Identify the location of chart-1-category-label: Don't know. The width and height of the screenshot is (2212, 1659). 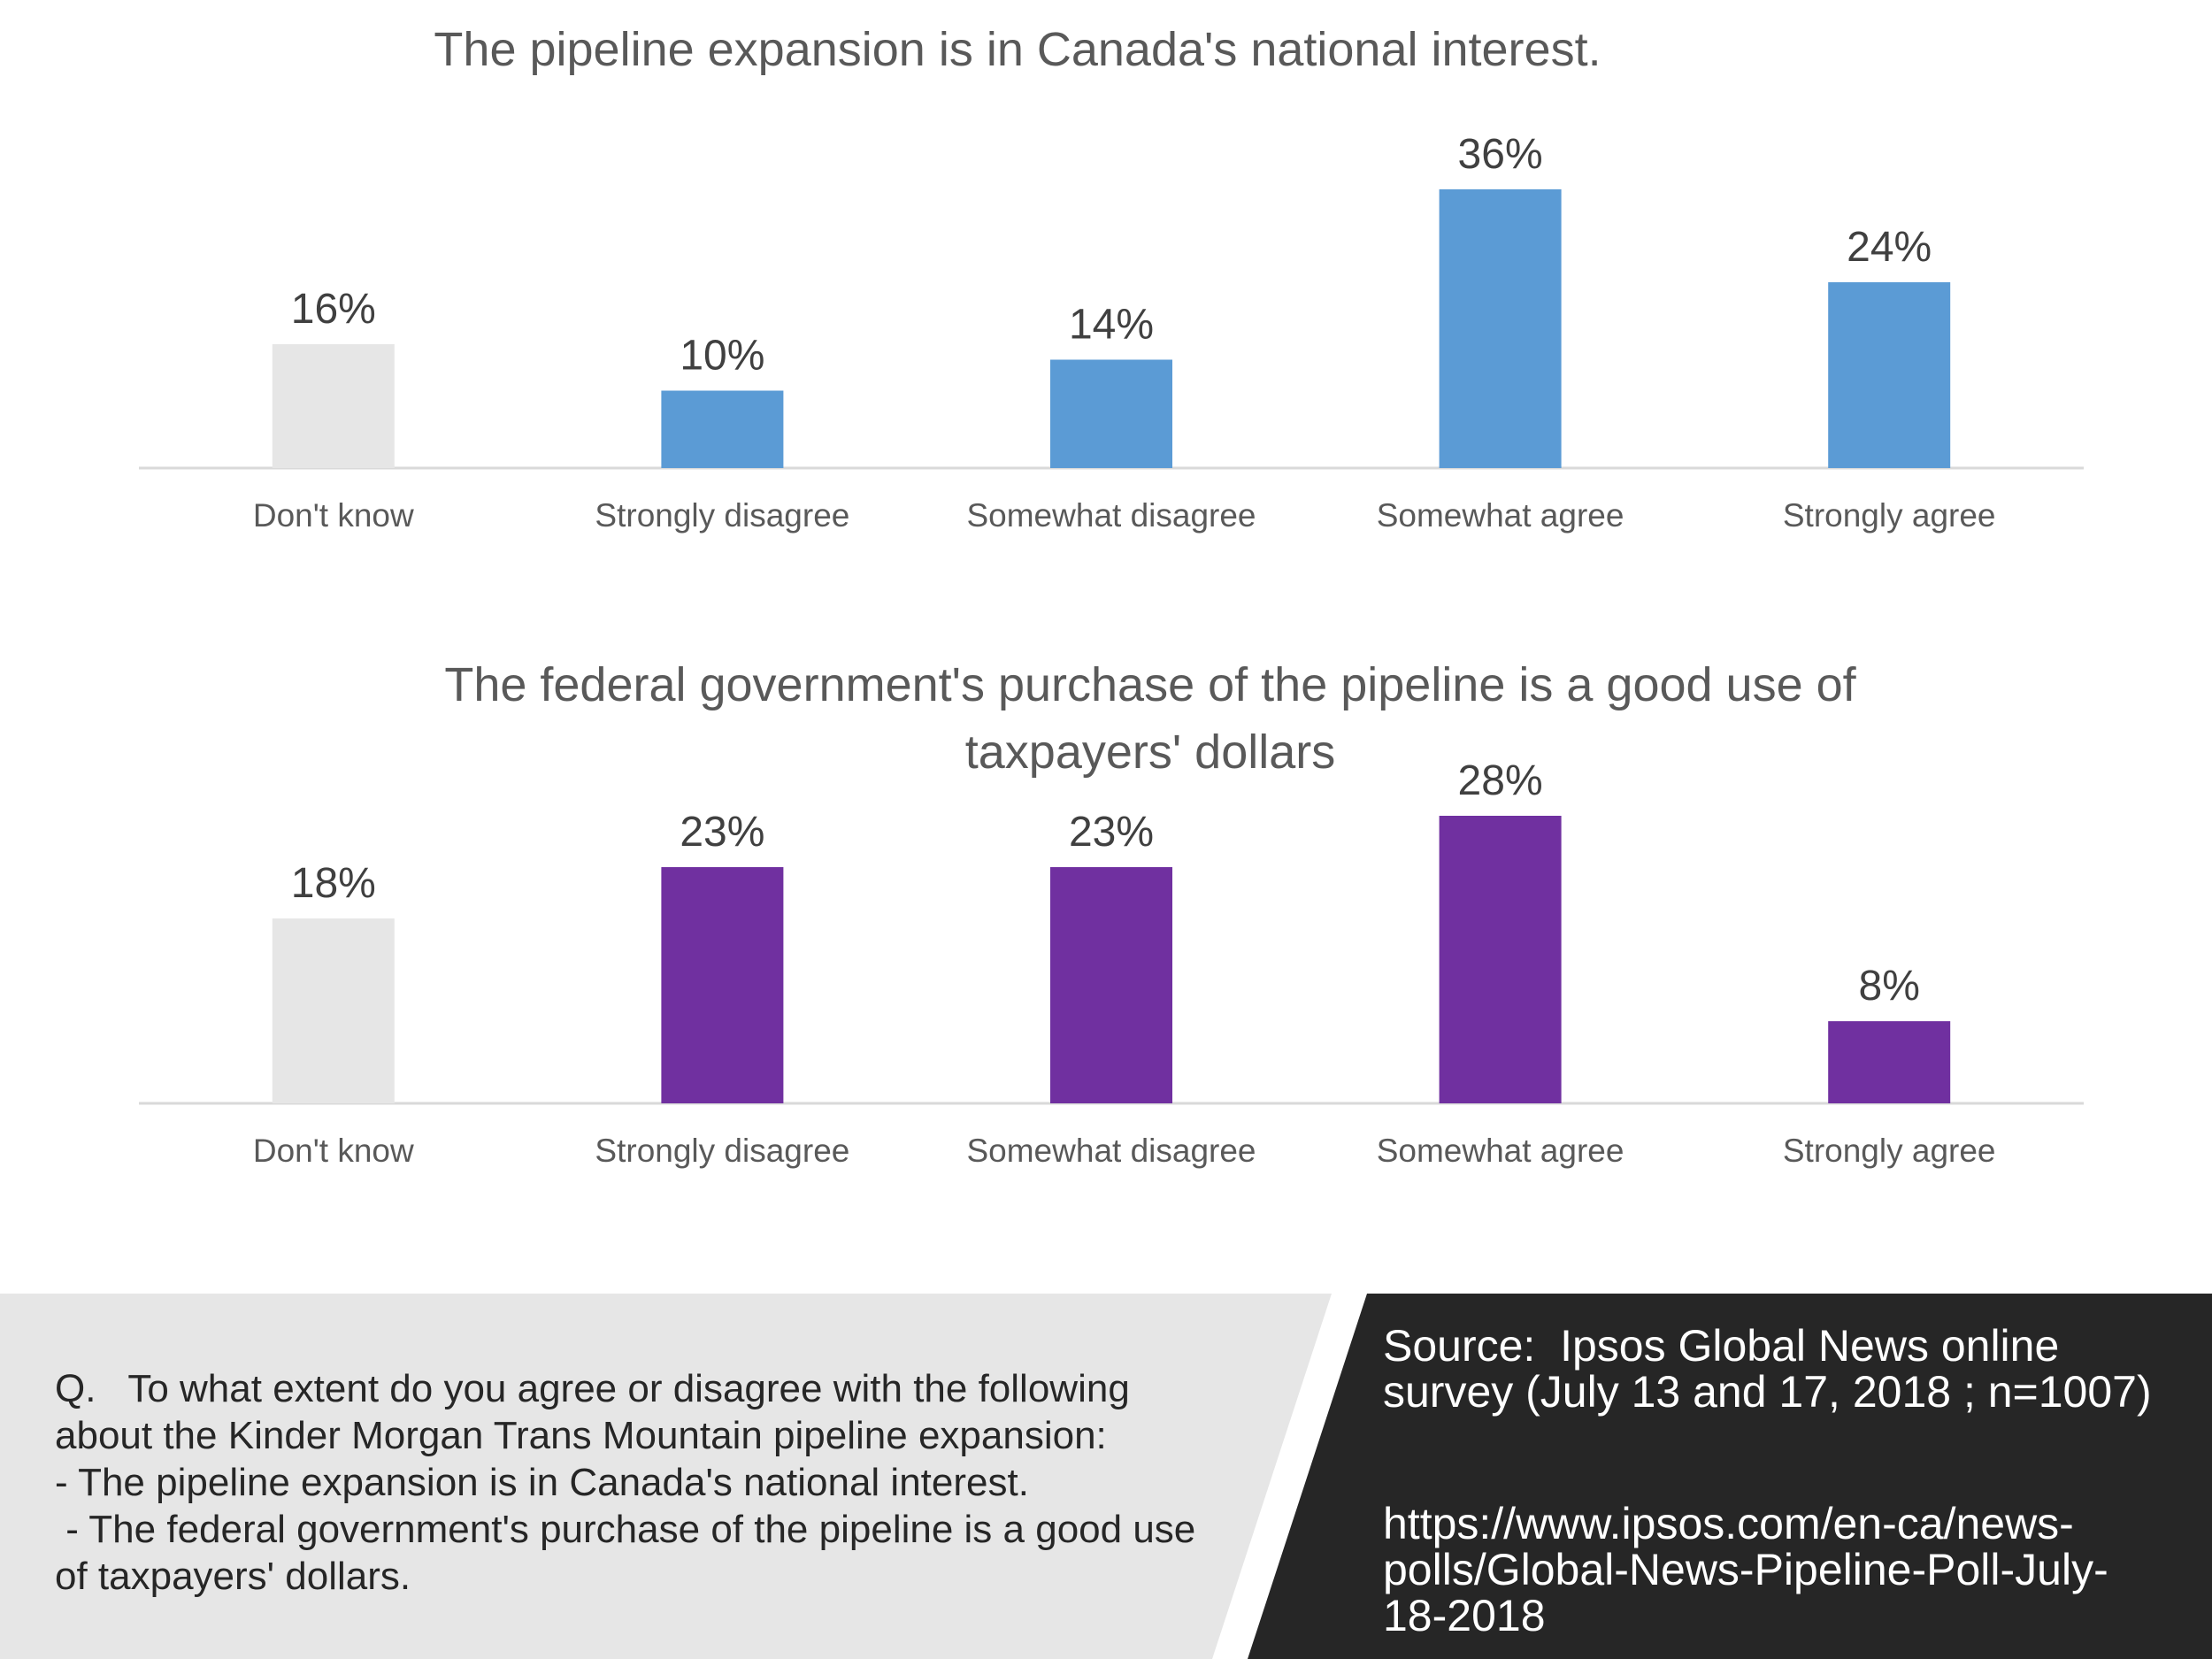
(334, 515).